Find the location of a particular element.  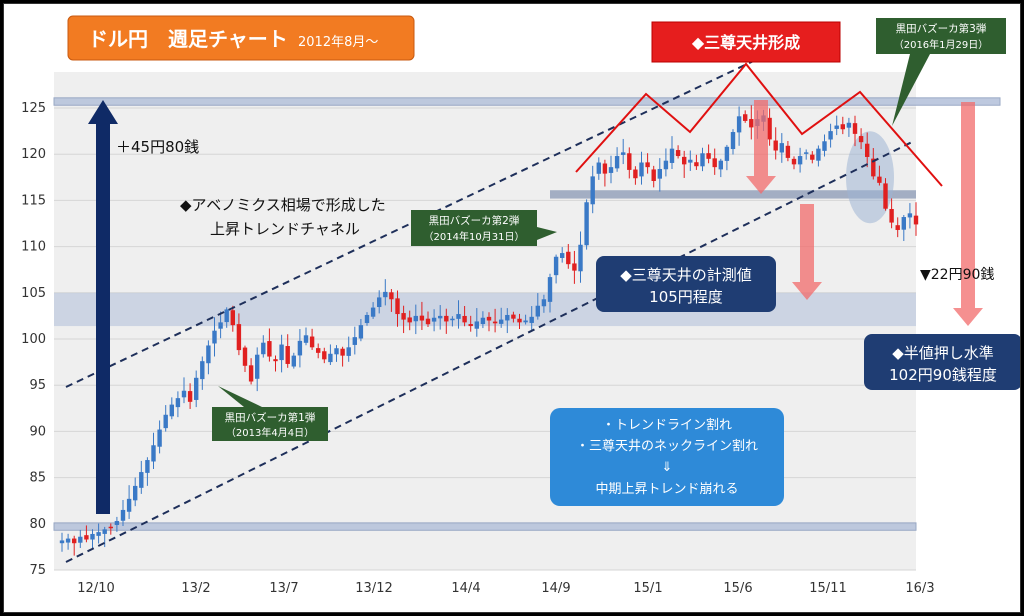

svg-text: （2013年4月4日） is located at coordinates (270, 432).